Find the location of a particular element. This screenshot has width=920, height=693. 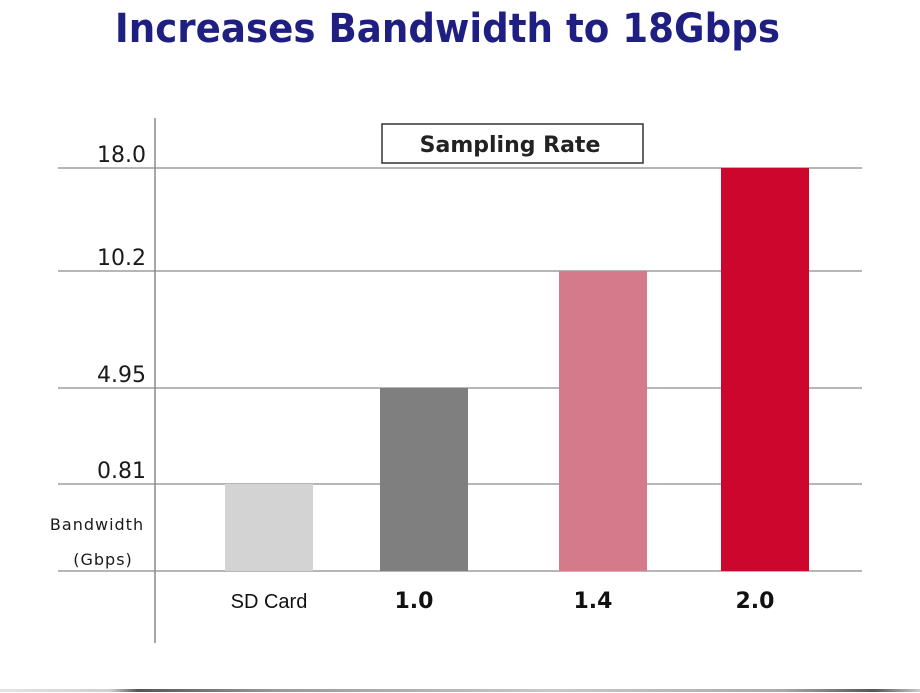

legend: Sampling Rate is located at coordinates (512, 143).